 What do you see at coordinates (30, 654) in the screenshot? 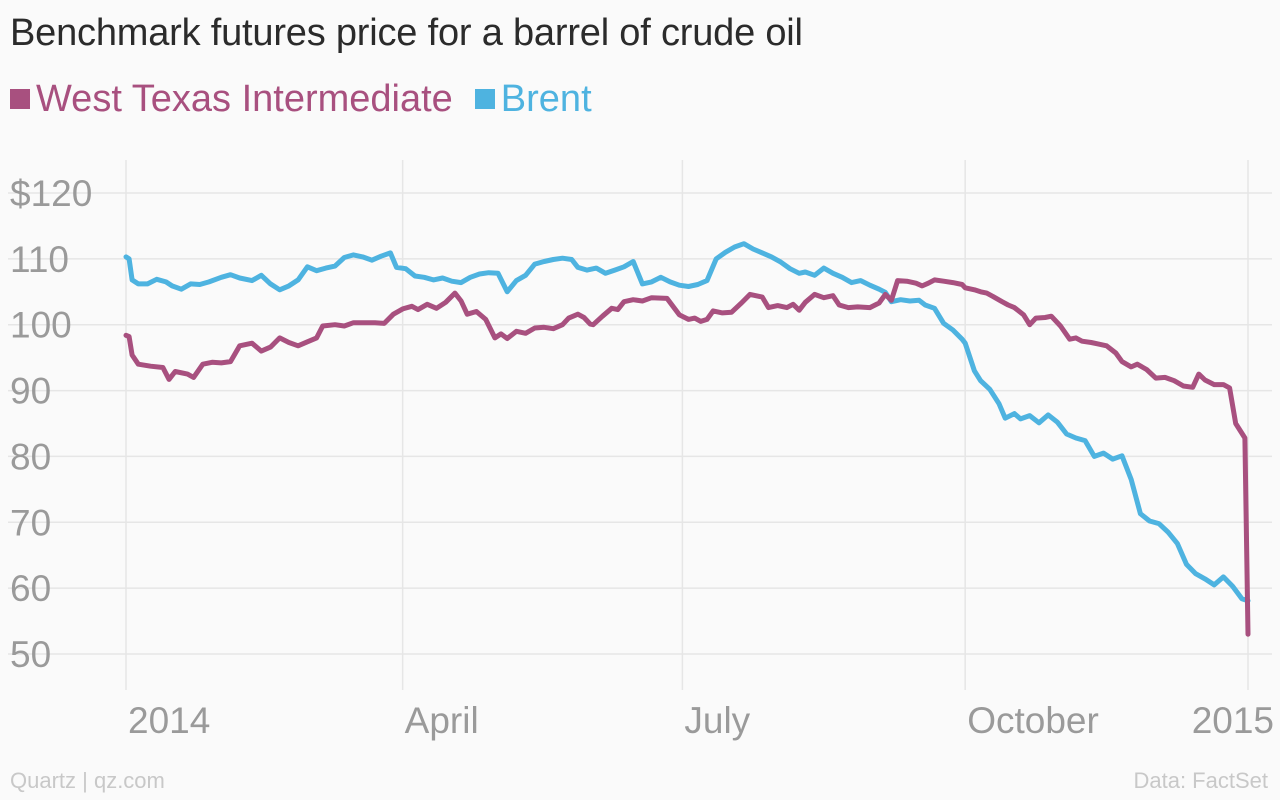
I see `y-tick-label: 50` at bounding box center [30, 654].